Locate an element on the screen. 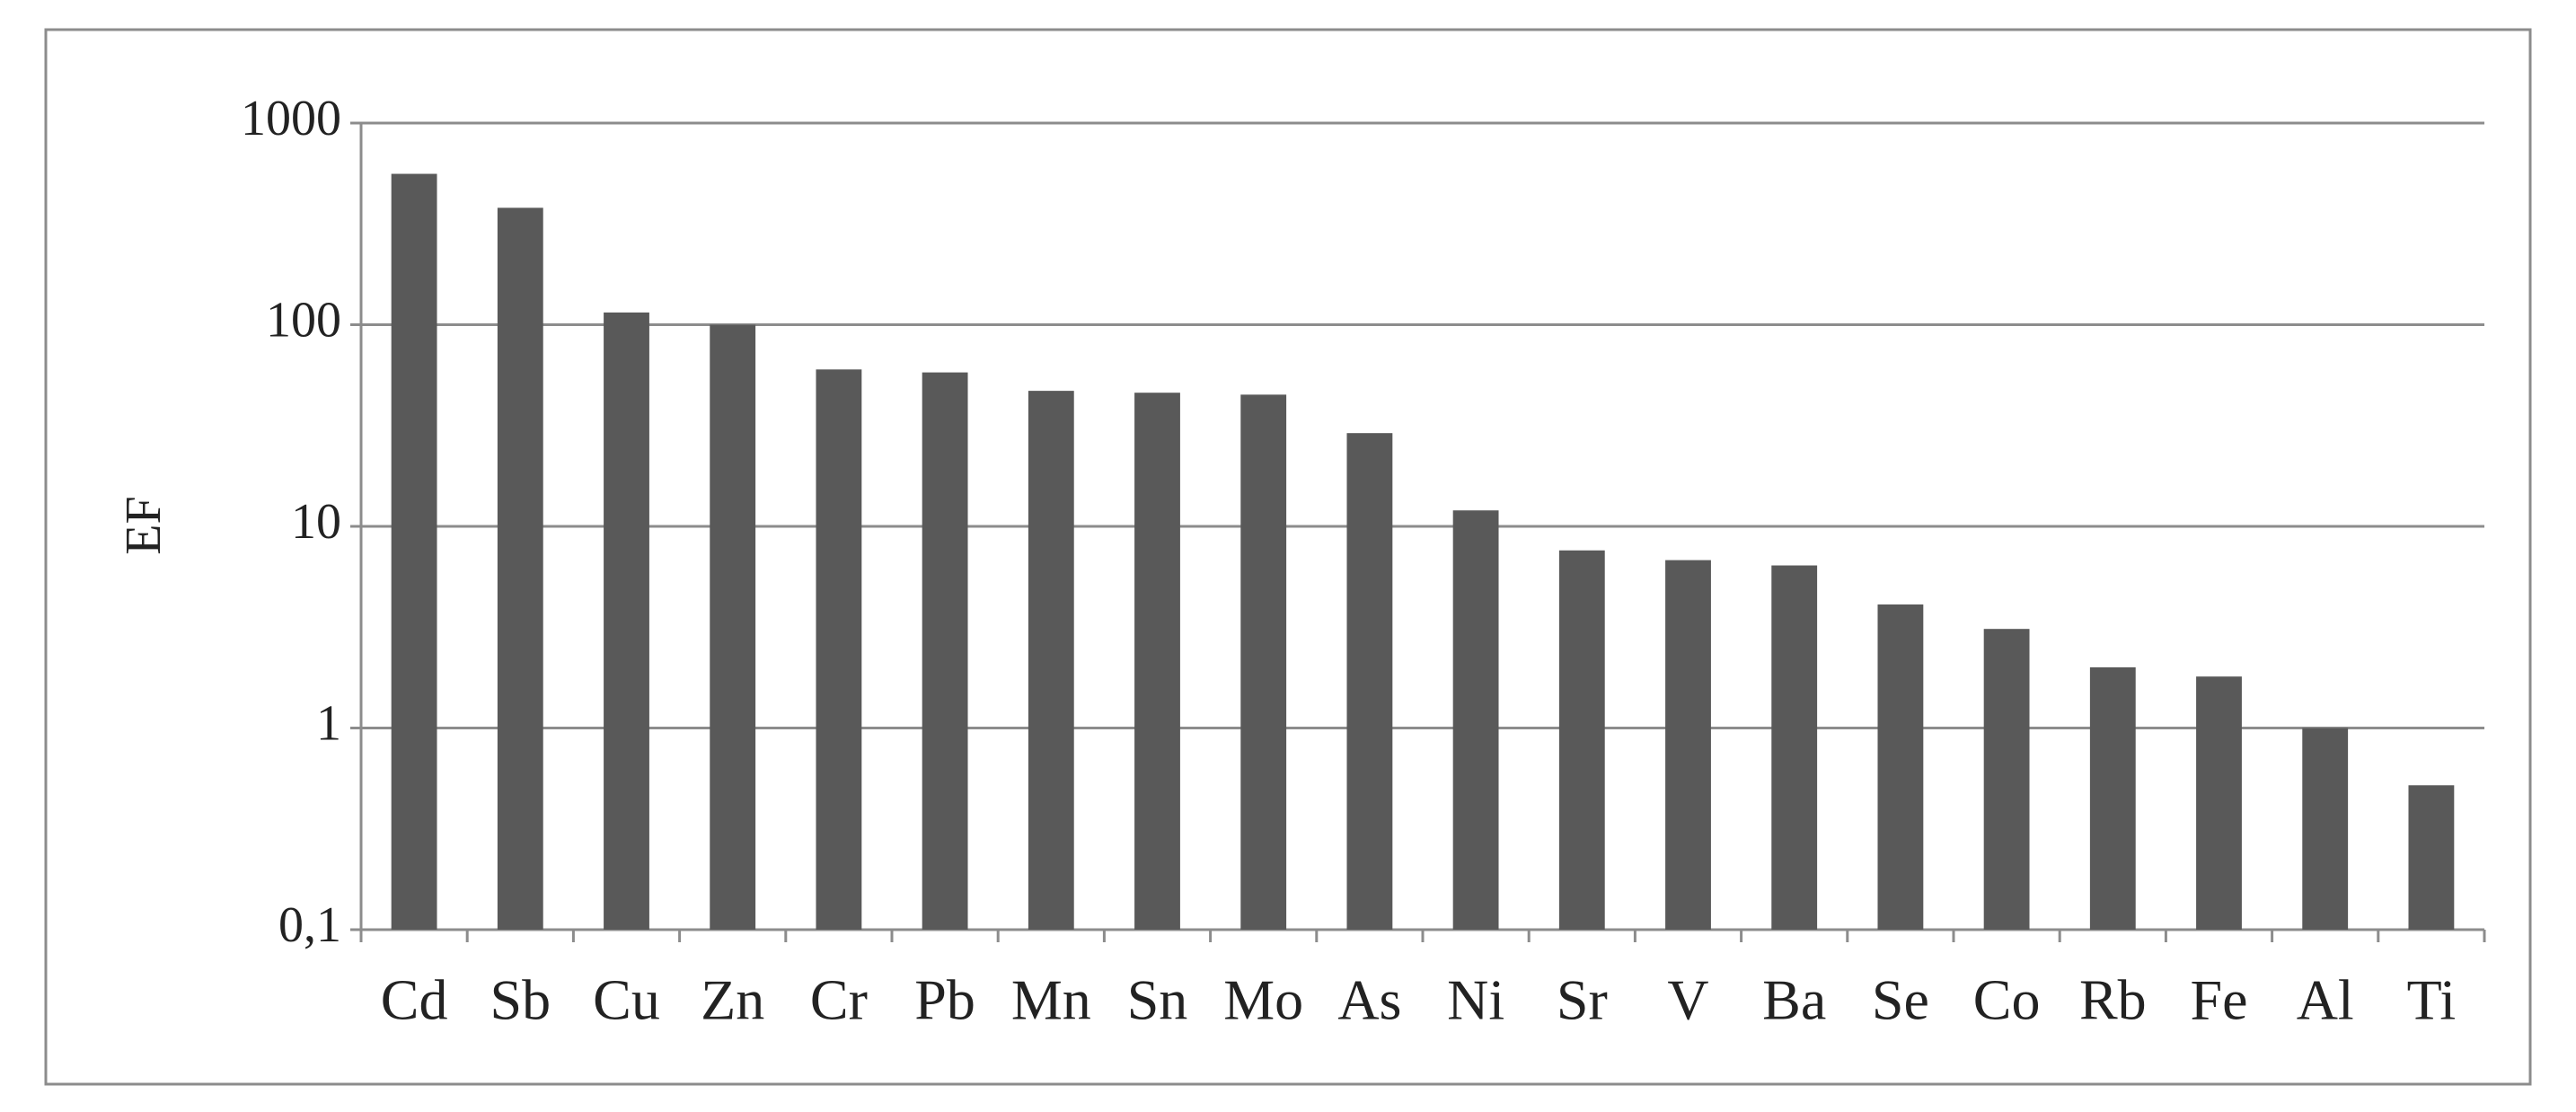  x-tick-label: Pb is located at coordinates (944, 1000).